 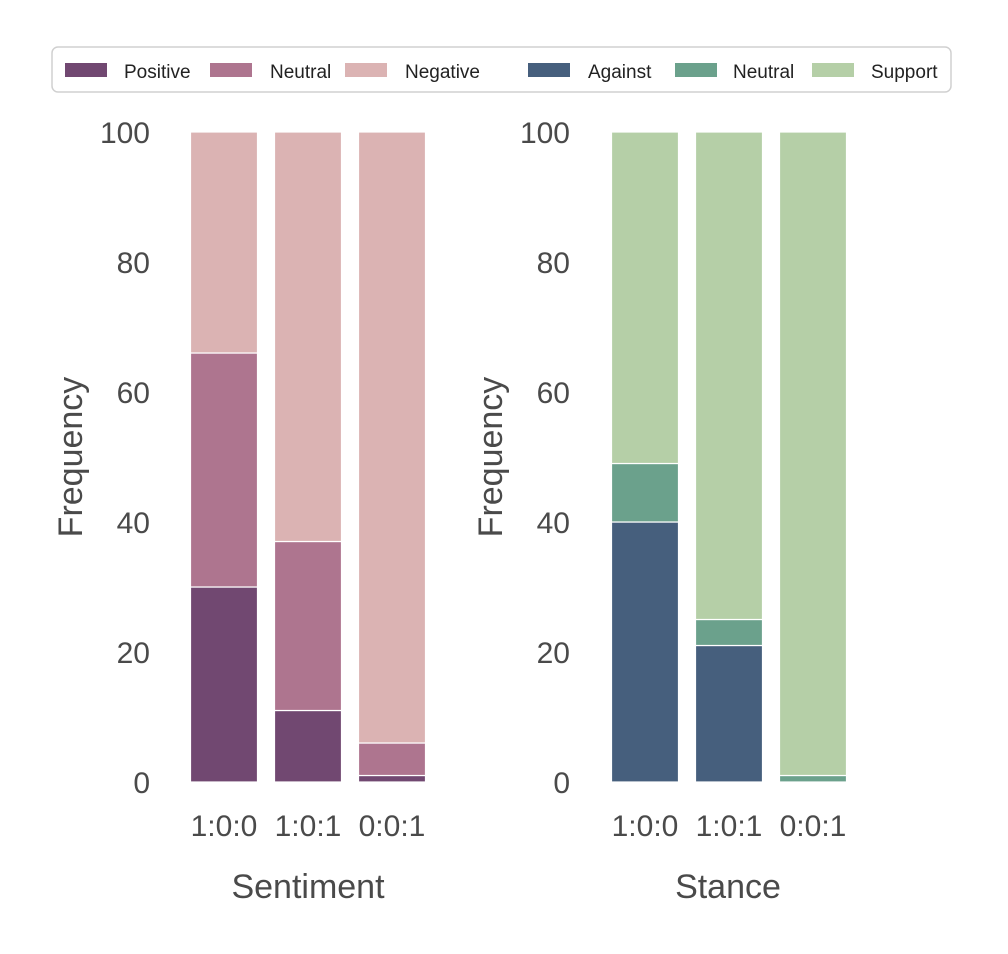 I want to click on legend-swatch-against, so click(x=549, y=70).